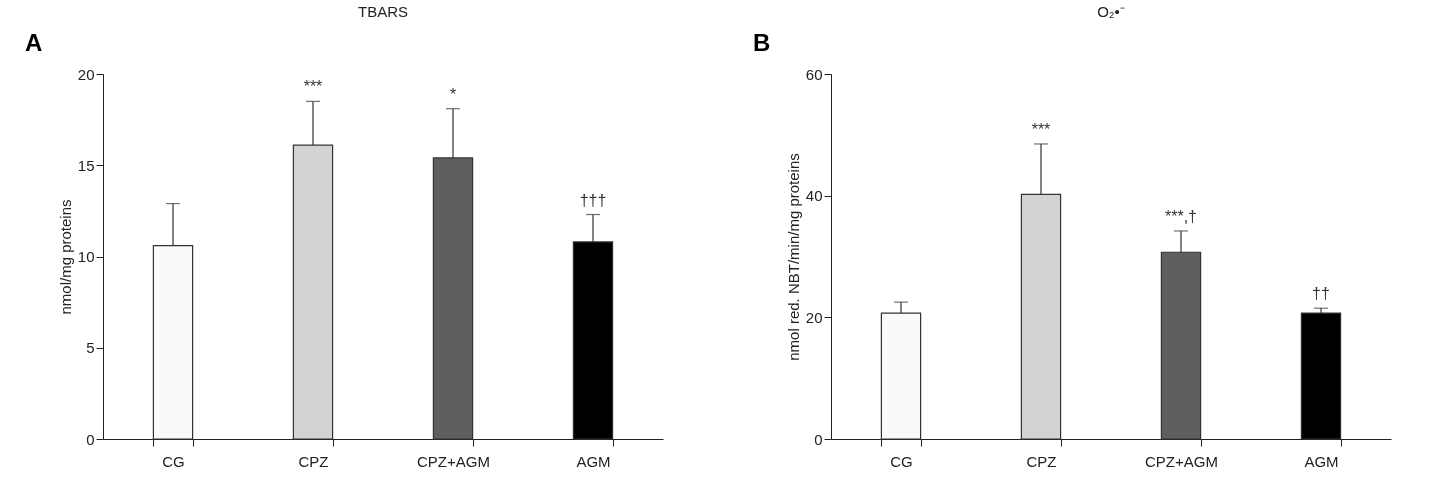 Image resolution: width=1455 pixels, height=493 pixels. What do you see at coordinates (86, 256) in the screenshot?
I see `y-tick-label: 10` at bounding box center [86, 256].